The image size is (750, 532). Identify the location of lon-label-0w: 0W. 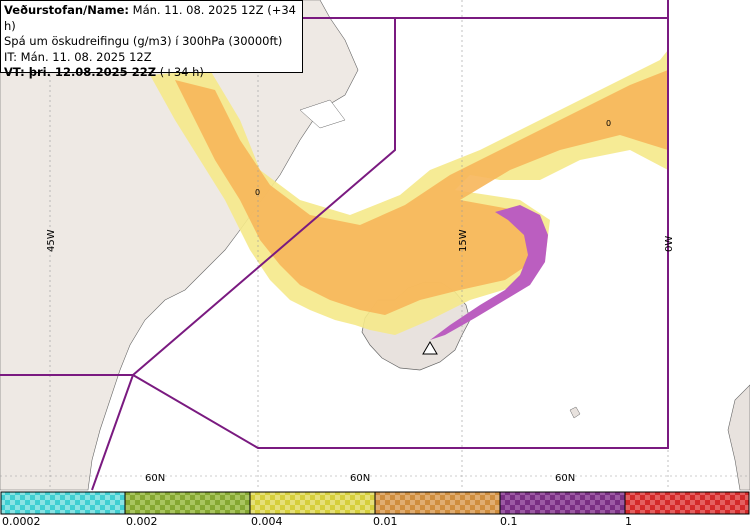
(669, 244).